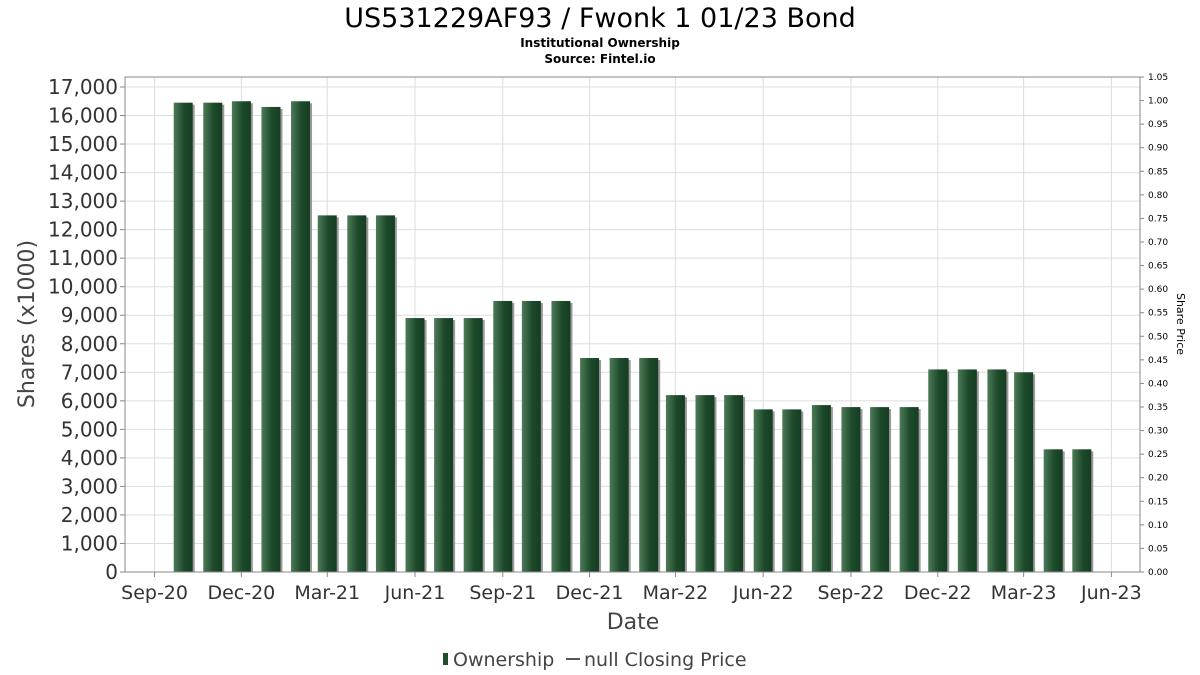  What do you see at coordinates (89, 344) in the screenshot?
I see `y-tick-label: 8,000` at bounding box center [89, 344].